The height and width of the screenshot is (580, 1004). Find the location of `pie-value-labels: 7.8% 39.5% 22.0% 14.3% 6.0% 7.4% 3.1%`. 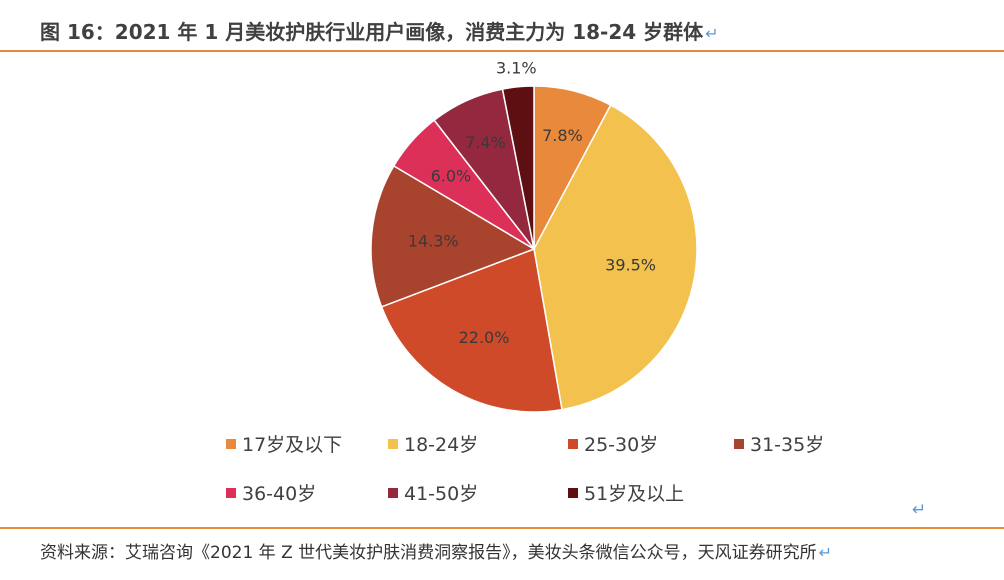

pie-value-labels: 7.8% 39.5% 22.0% 14.3% 6.0% 7.4% 3.1% is located at coordinates (532, 202).